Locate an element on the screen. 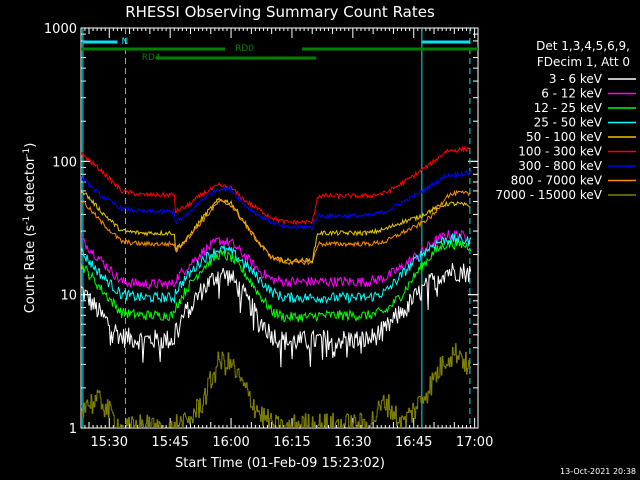  legend-item-label: 12 - 25 keV is located at coordinates (568, 108).